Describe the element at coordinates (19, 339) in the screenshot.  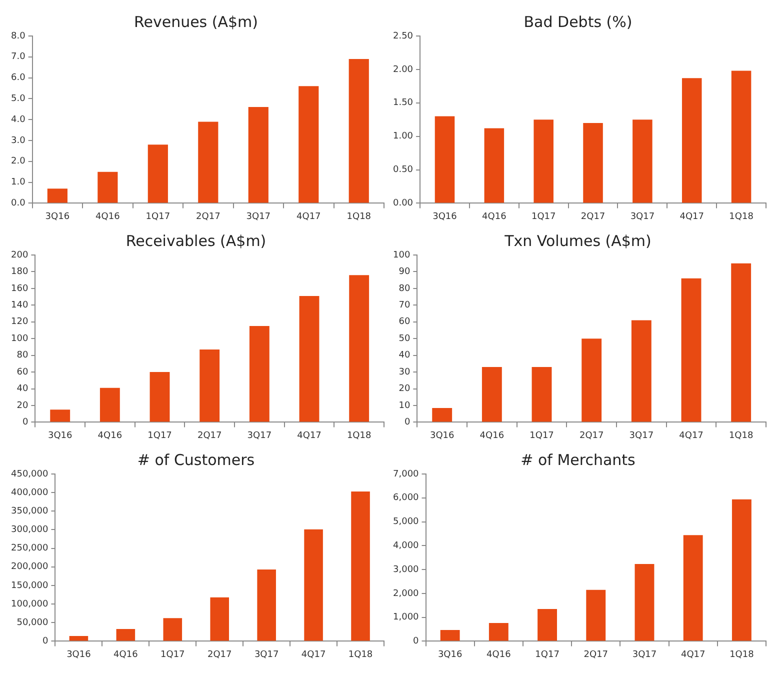
I see `y-tick-label: 100` at that location.